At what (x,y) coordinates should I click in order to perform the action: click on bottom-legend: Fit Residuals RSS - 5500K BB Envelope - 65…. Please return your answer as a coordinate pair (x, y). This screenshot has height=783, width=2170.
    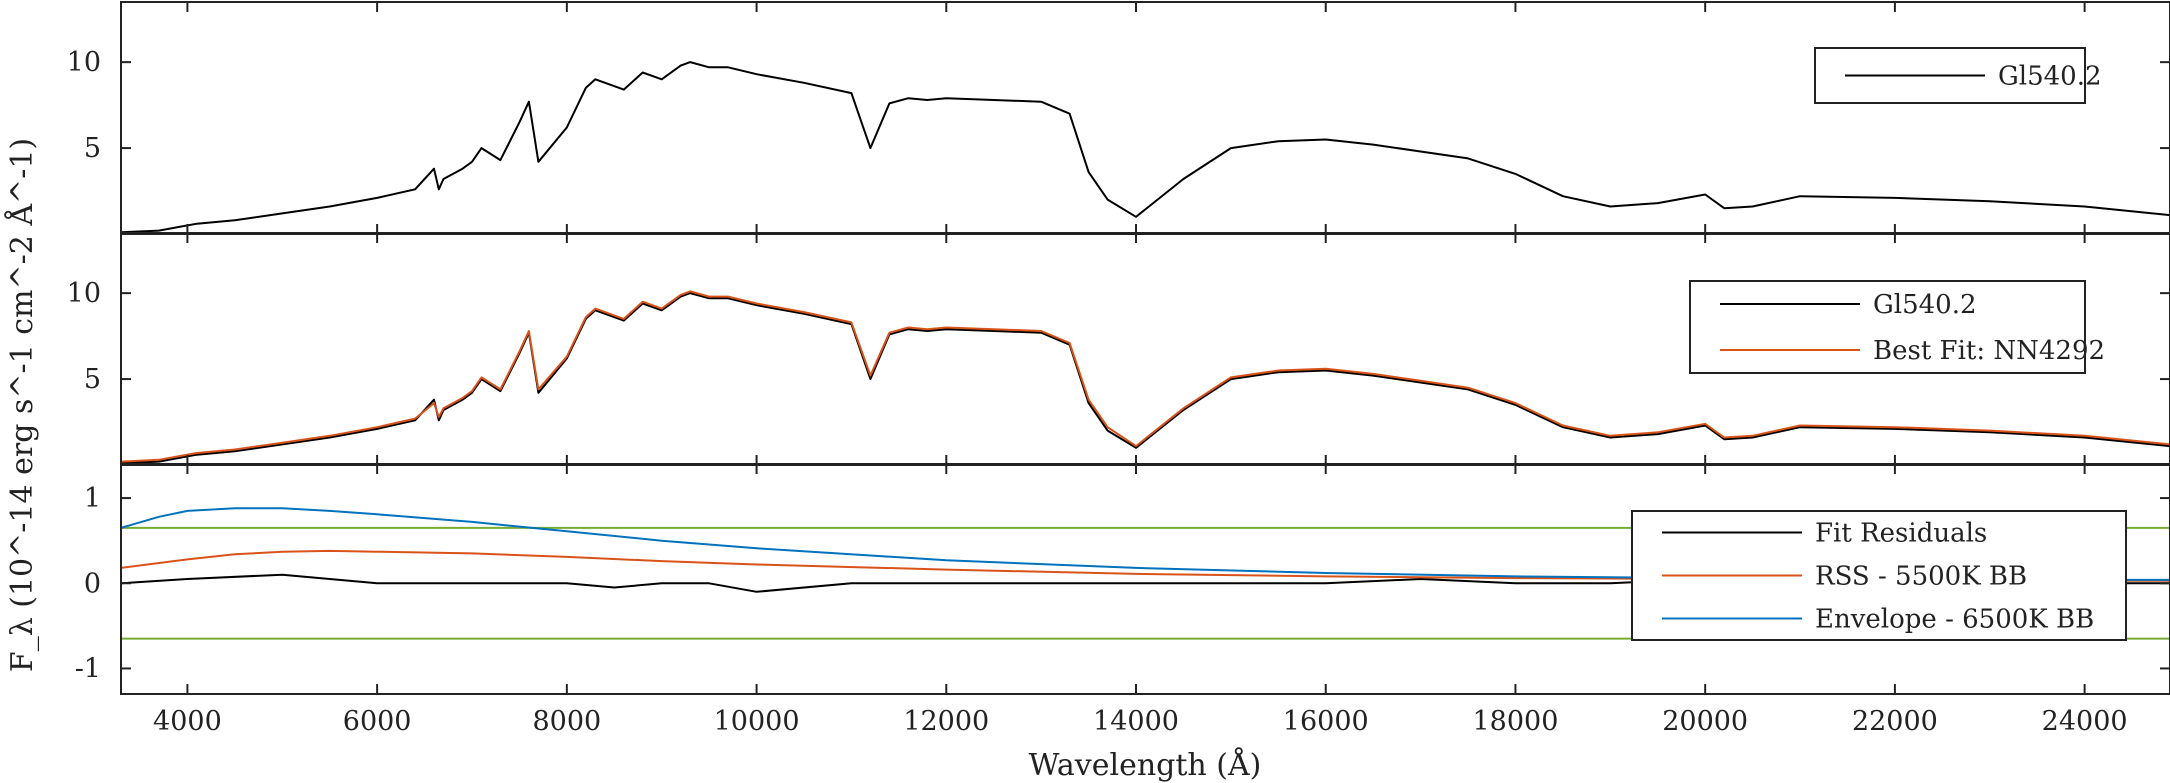
    Looking at the image, I should click on (1879, 575).